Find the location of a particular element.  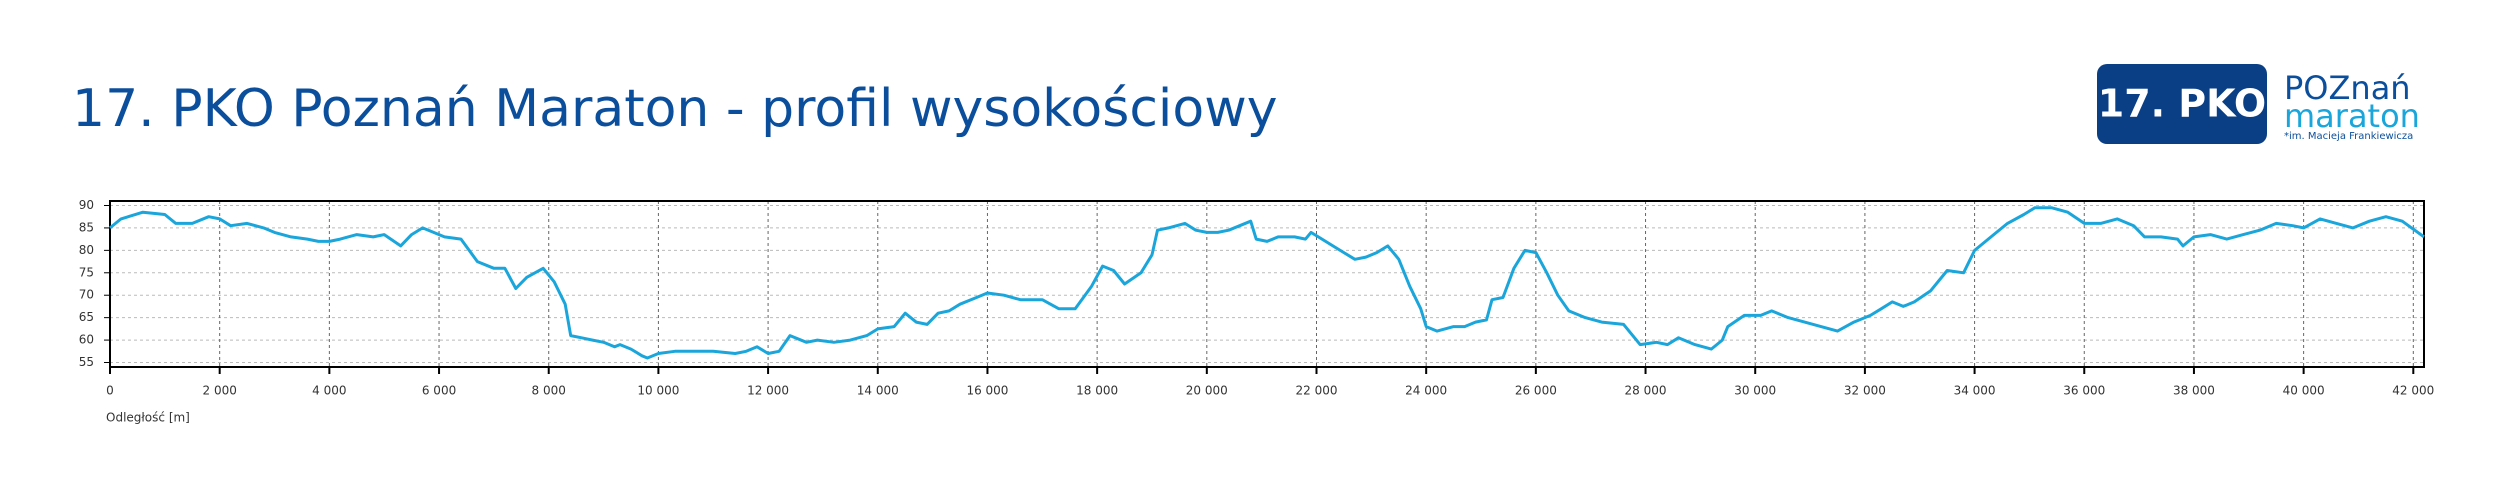

x-tick-label: 24 000 is located at coordinates (1426, 391).